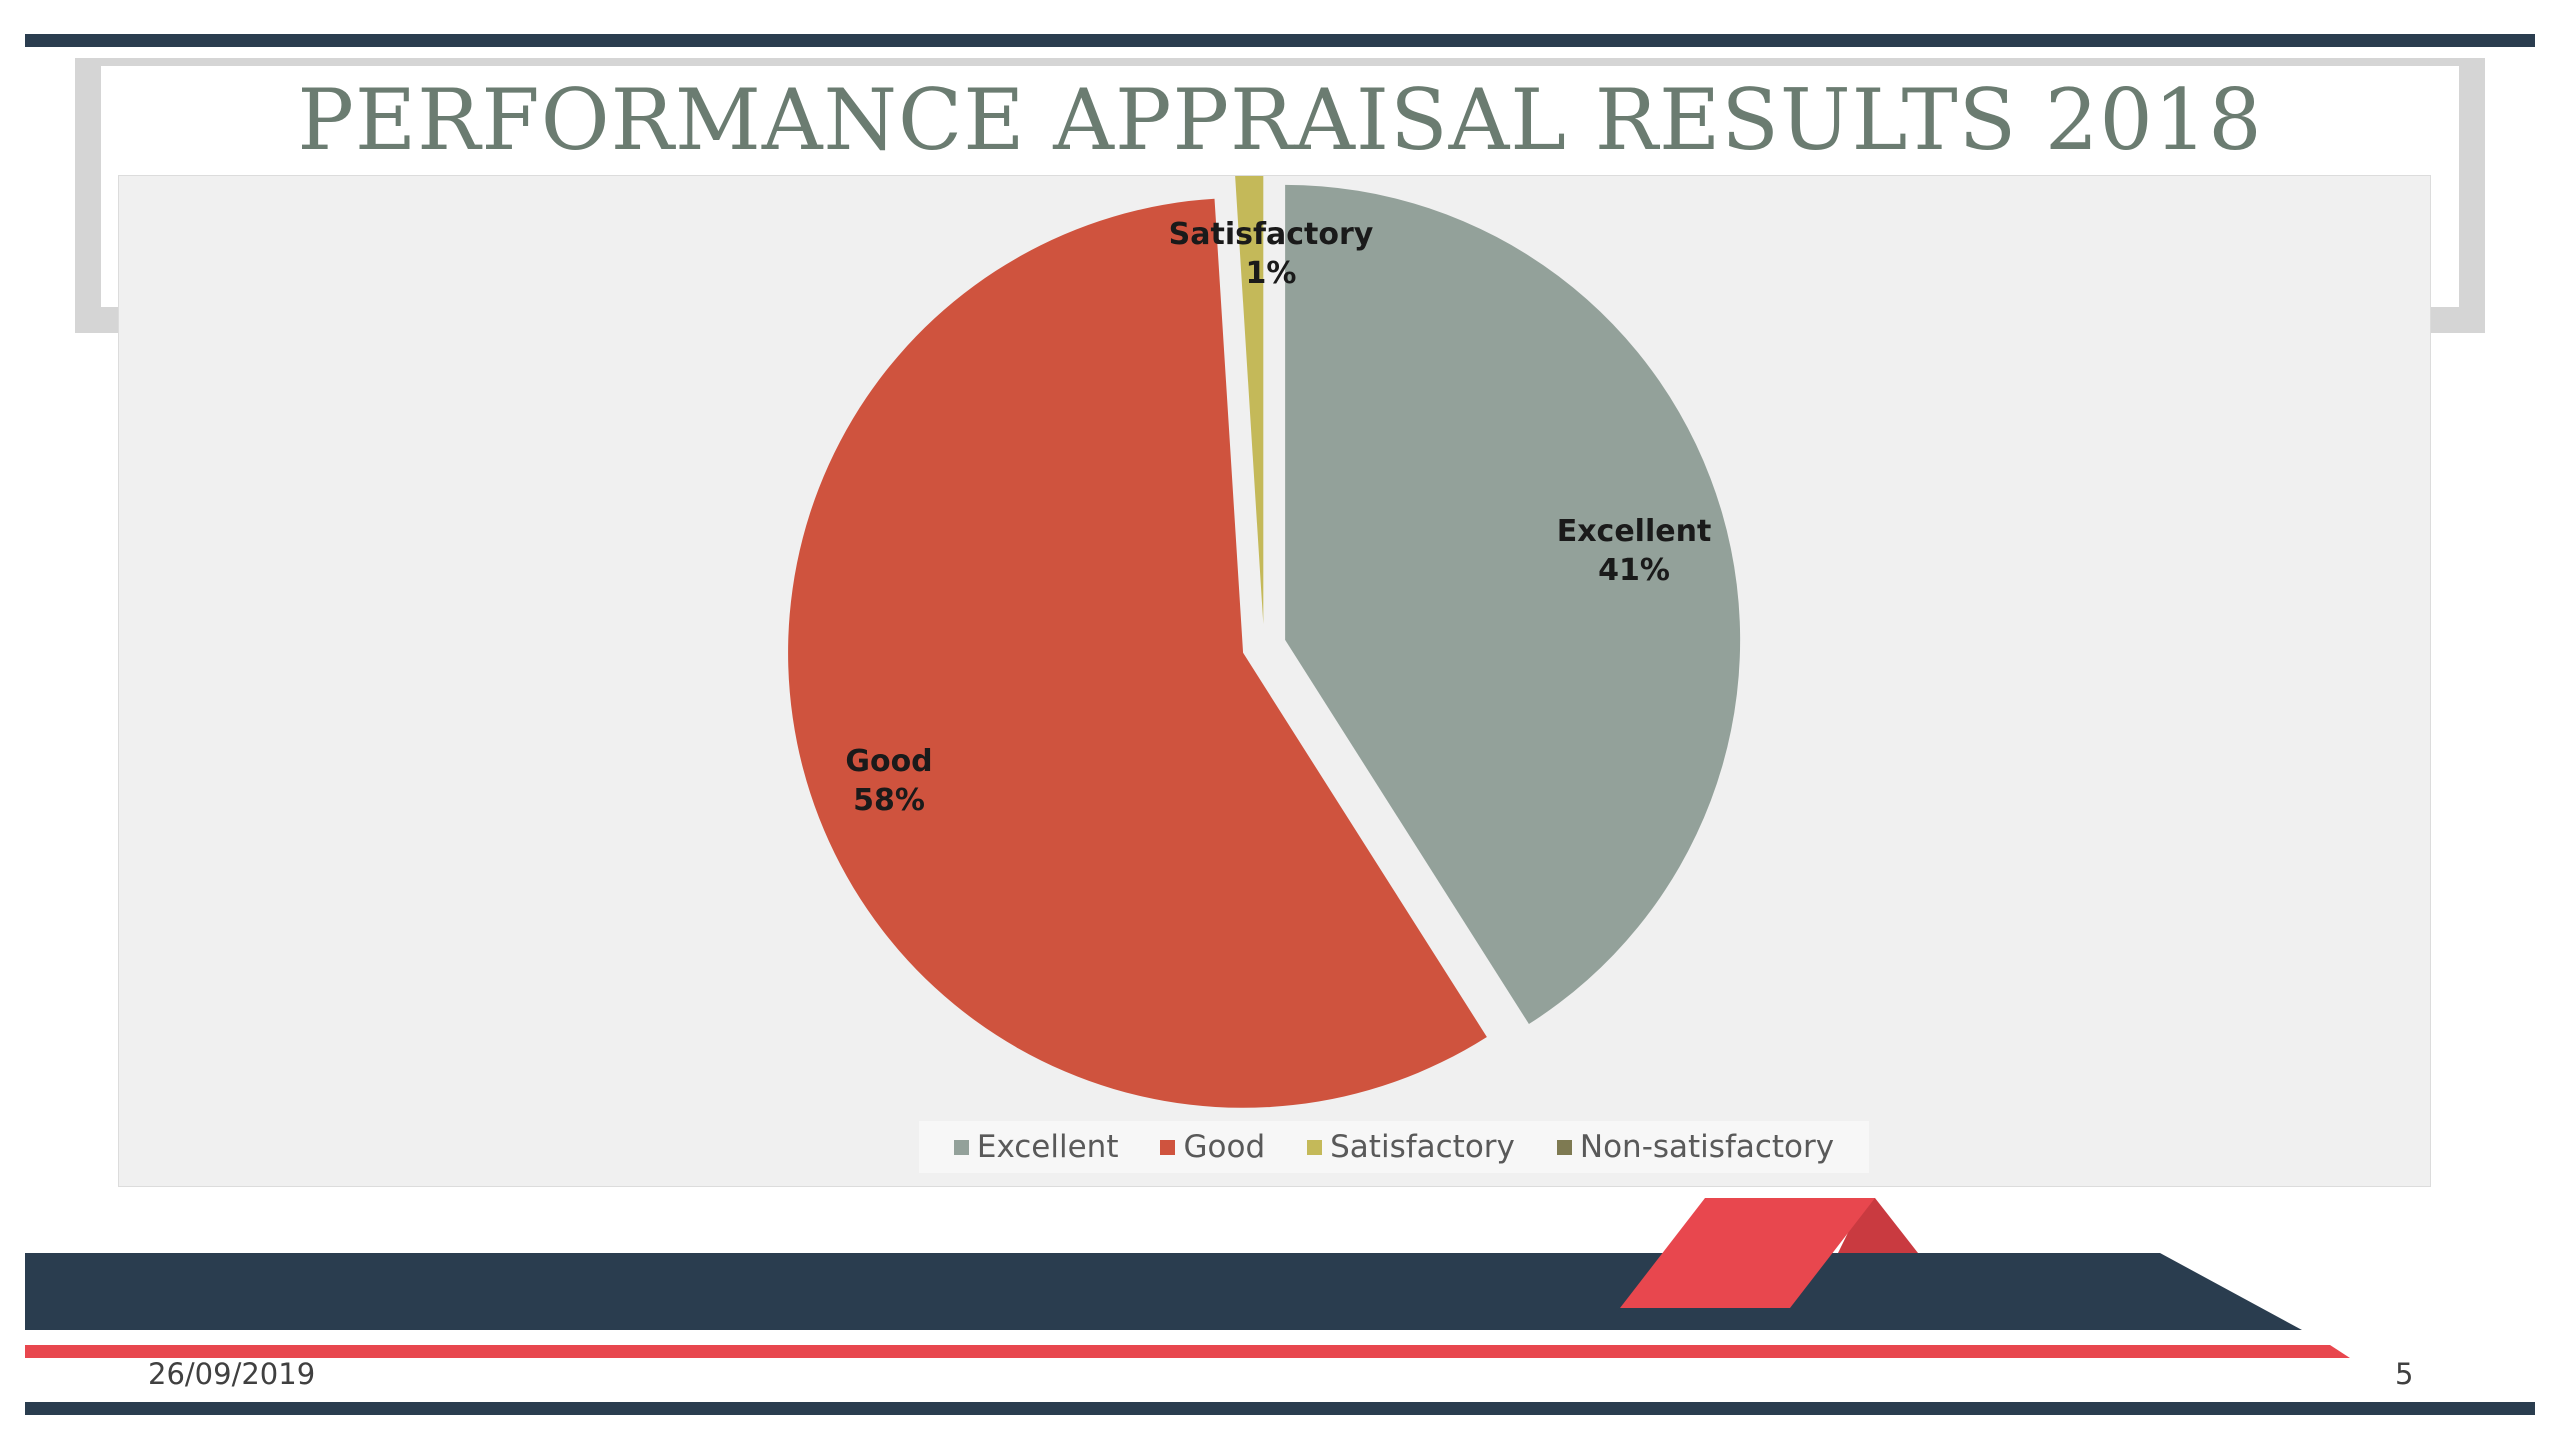  I want to click on legend-item-good: Good, so click(1212, 1147).